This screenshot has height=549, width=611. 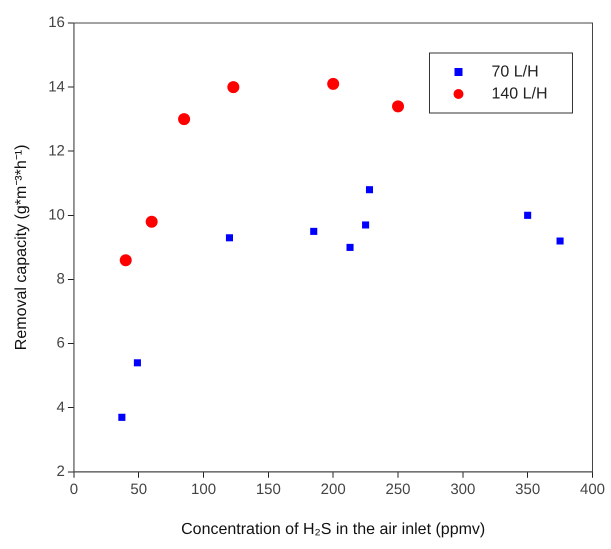 What do you see at coordinates (74, 489) in the screenshot?
I see `x-tick-label: 0` at bounding box center [74, 489].